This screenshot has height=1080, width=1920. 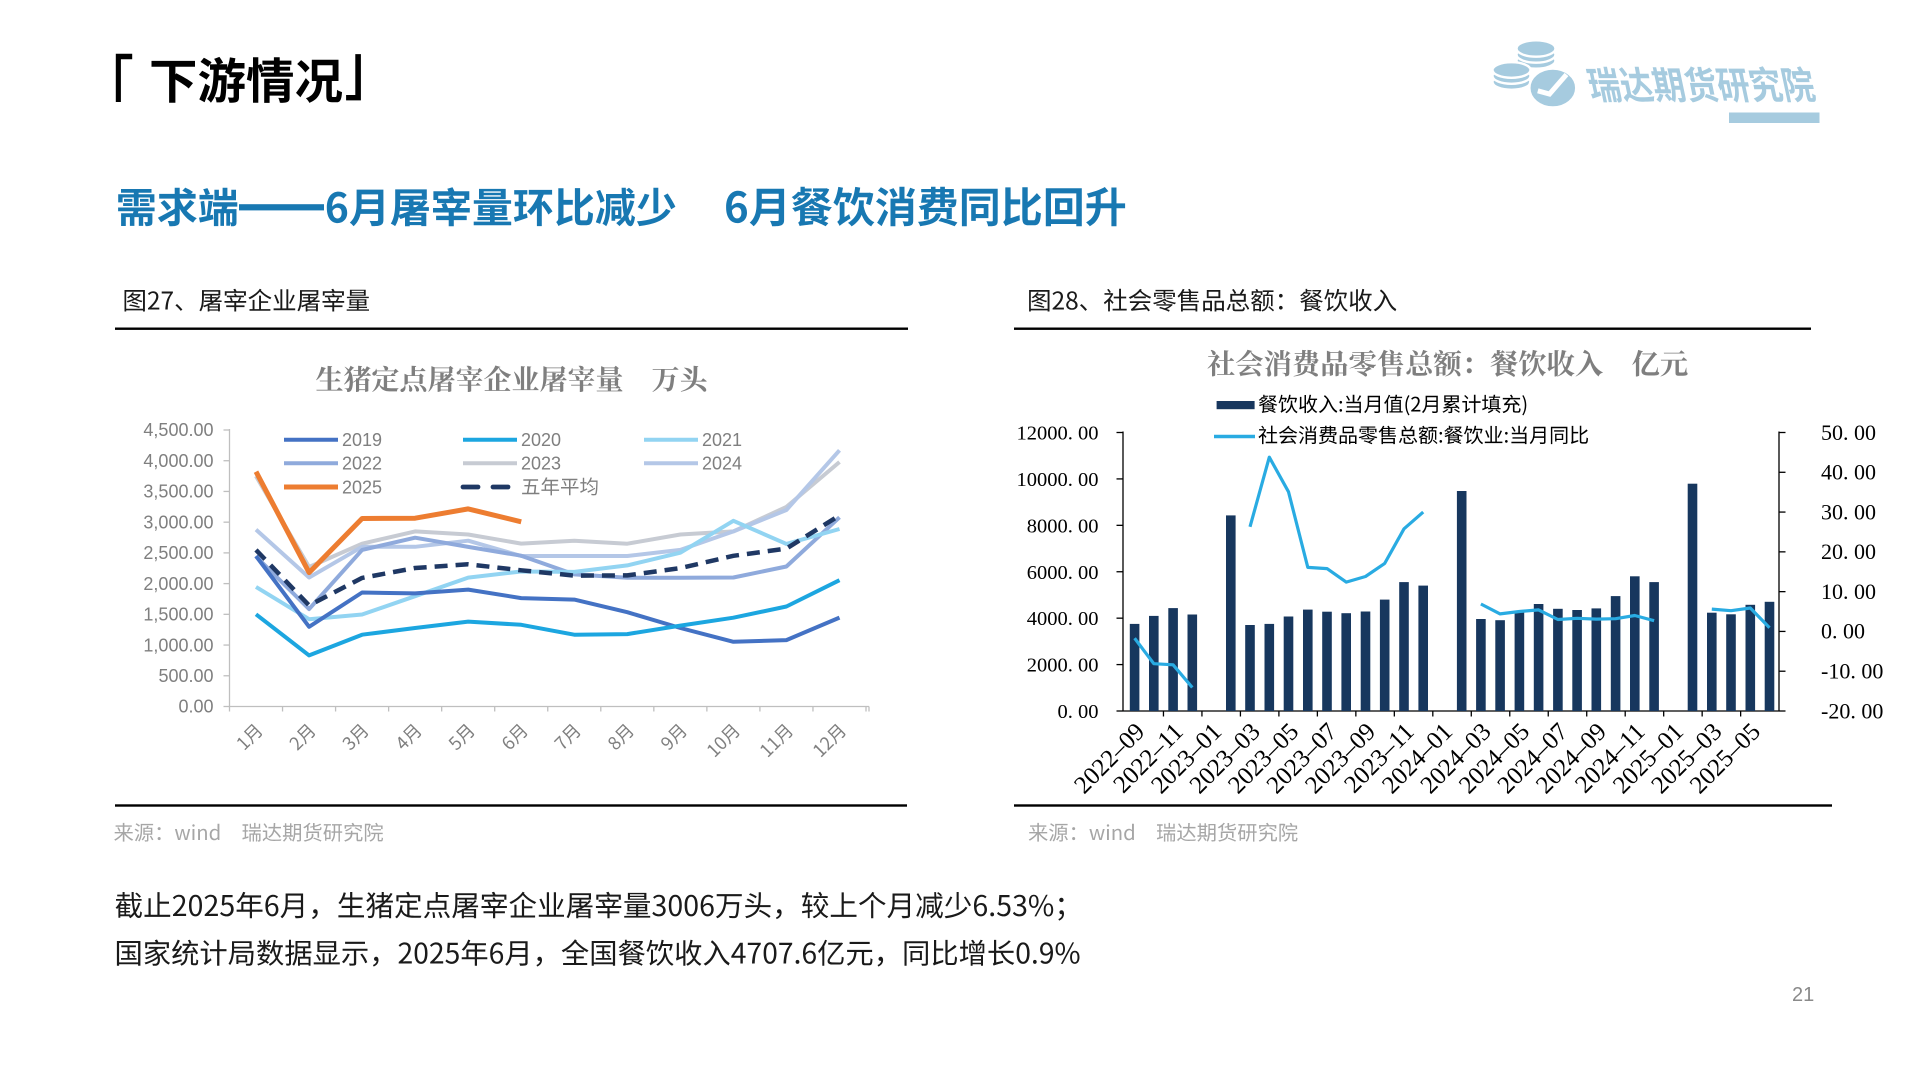 What do you see at coordinates (1058, 480) in the screenshot?
I see `svg-text: 10000. 00` at bounding box center [1058, 480].